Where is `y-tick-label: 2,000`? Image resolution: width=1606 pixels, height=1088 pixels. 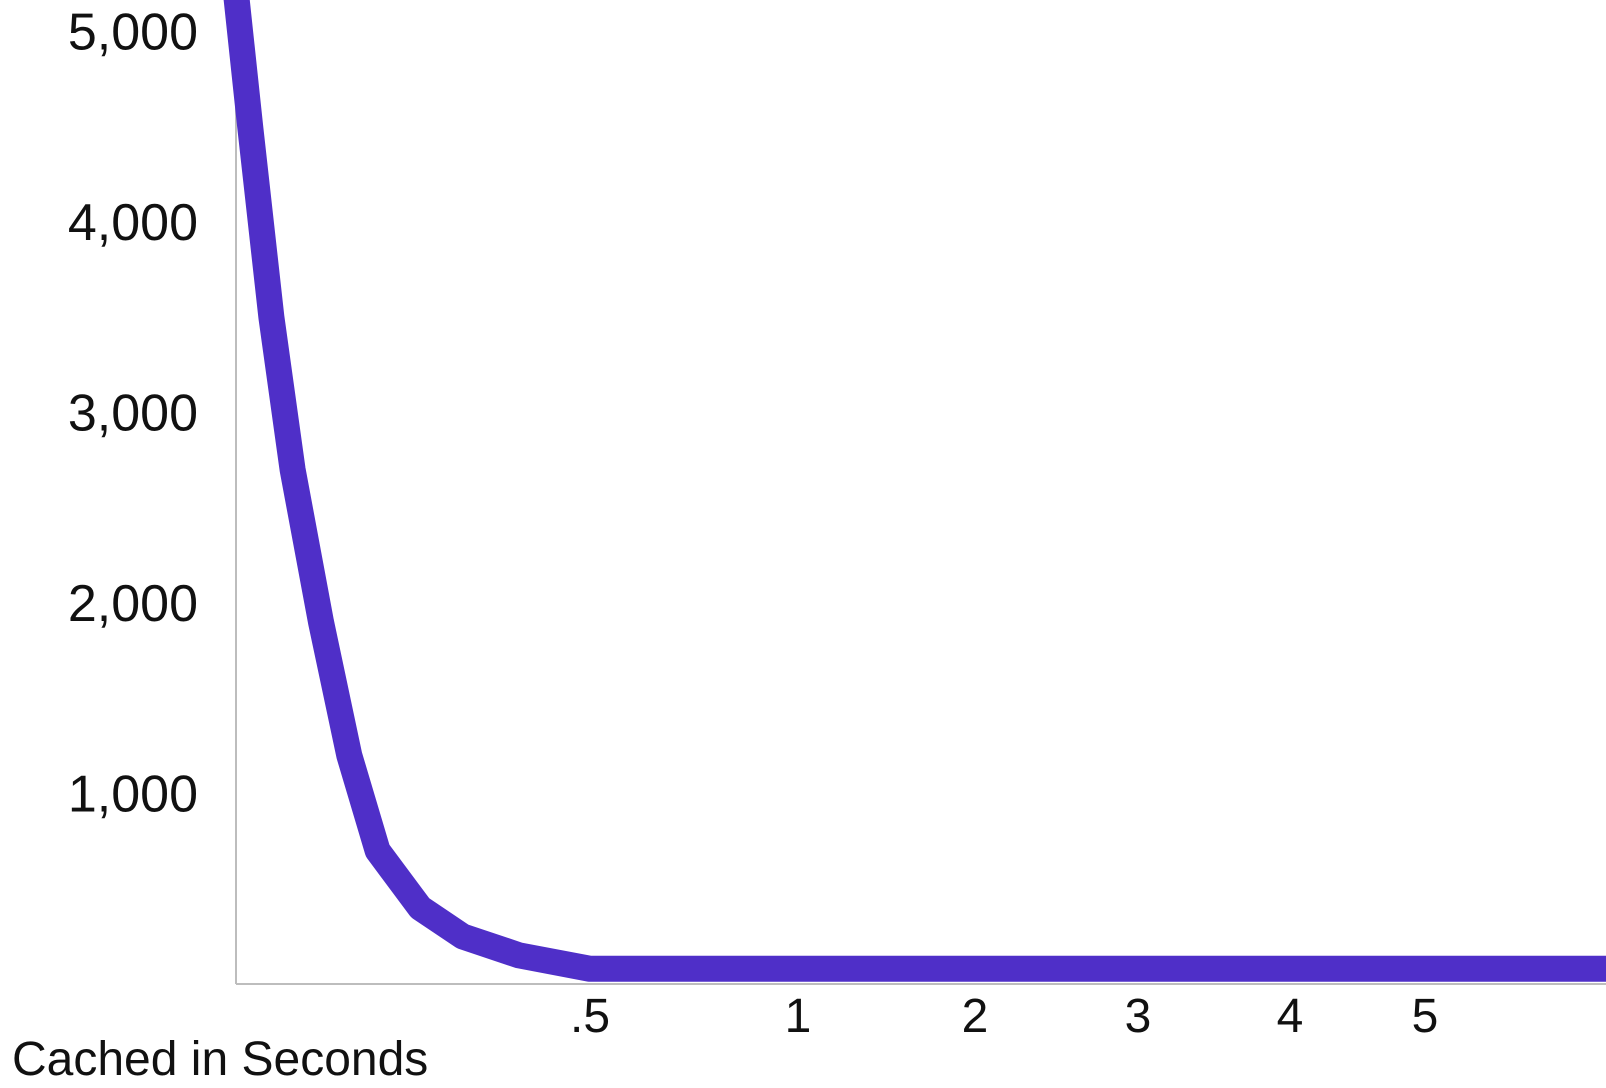
y-tick-label: 2,000 is located at coordinates (133, 604).